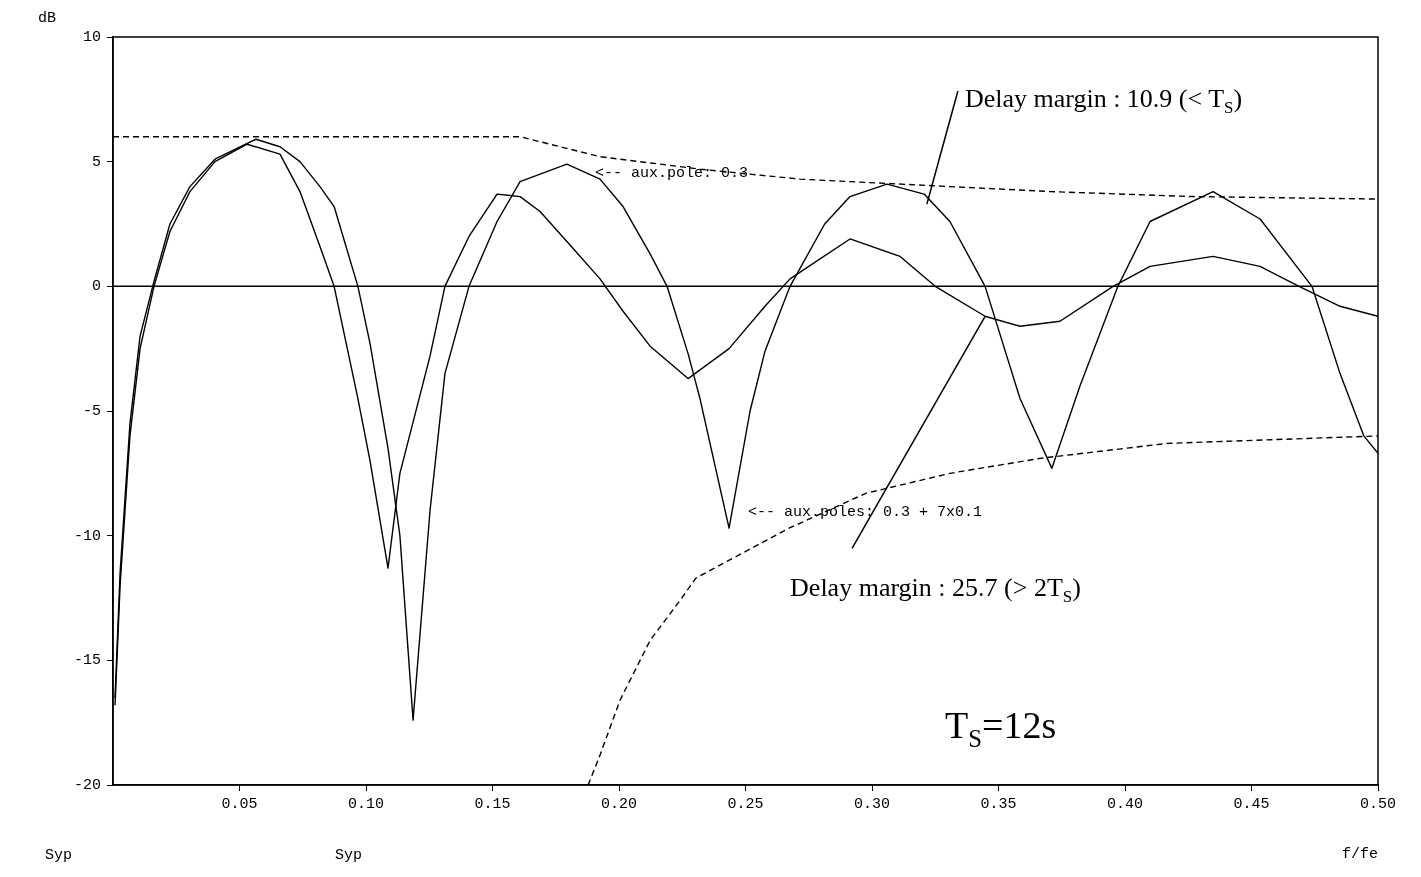 The width and height of the screenshot is (1421, 877). What do you see at coordinates (745, 804) in the screenshot?
I see `x-tick-label: 0.25` at bounding box center [745, 804].